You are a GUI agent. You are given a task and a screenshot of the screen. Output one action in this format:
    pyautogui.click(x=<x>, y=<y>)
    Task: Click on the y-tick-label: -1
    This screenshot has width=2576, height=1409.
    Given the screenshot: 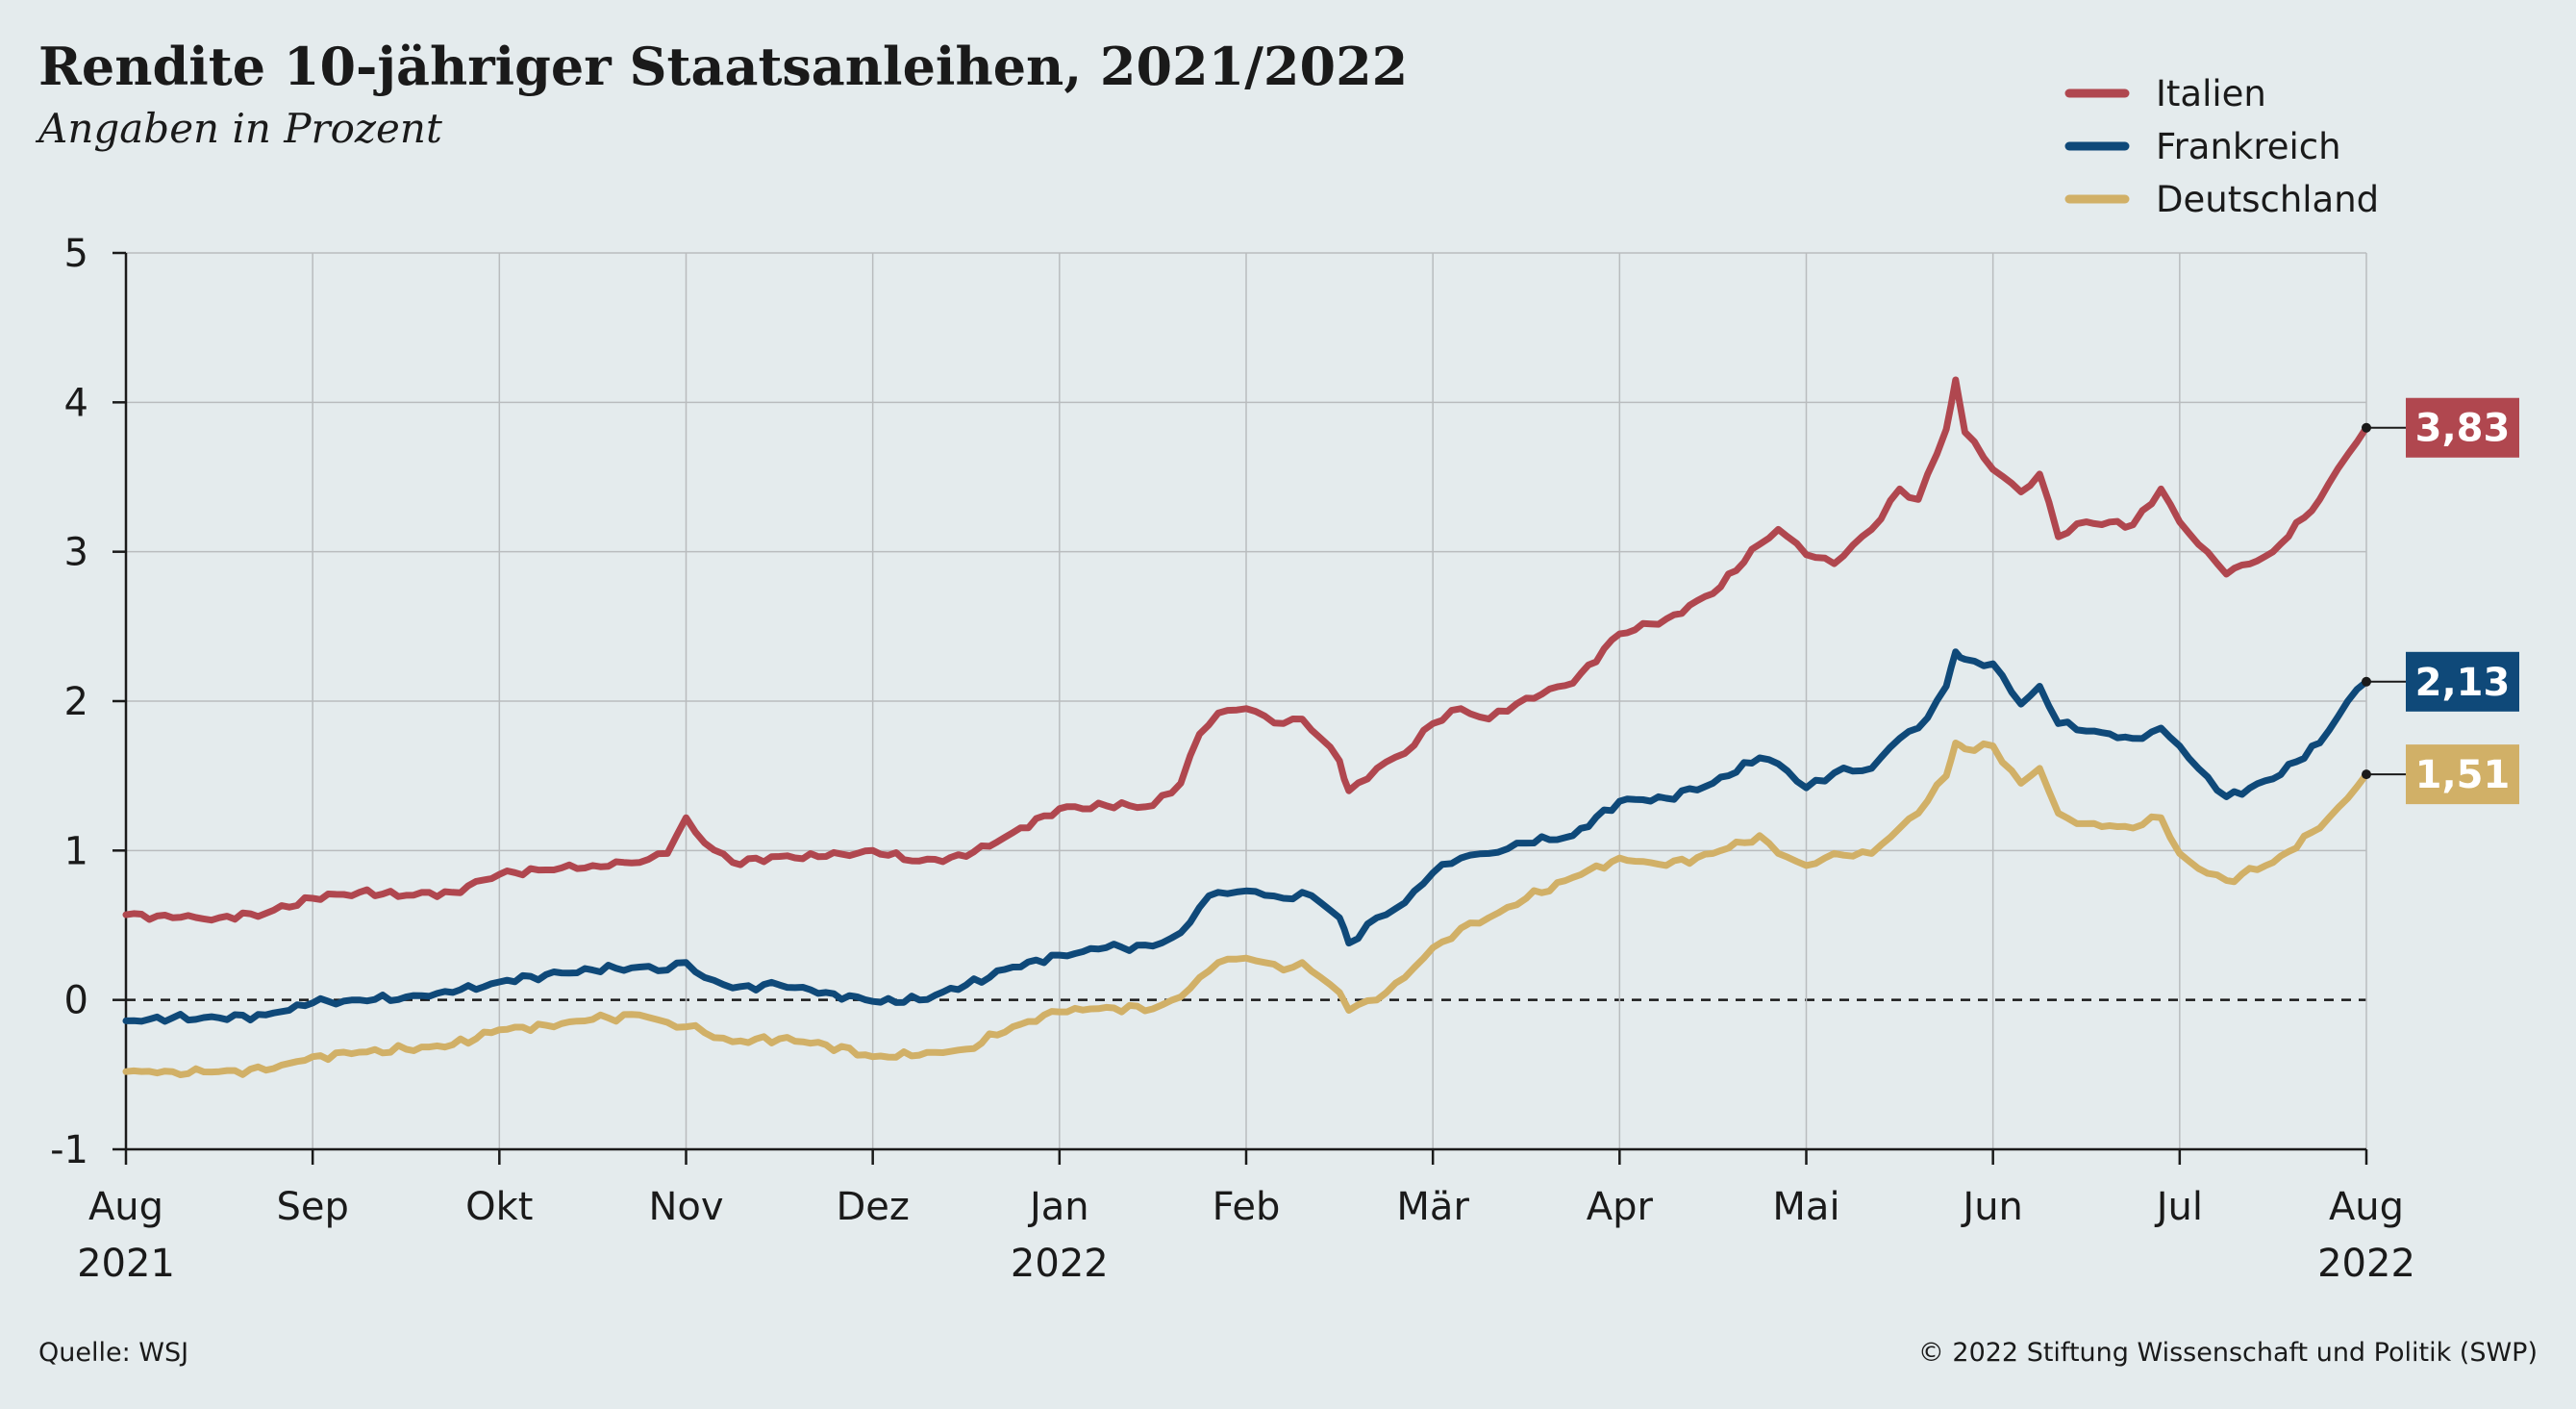 What is the action you would take?
    pyautogui.click(x=69, y=1150)
    